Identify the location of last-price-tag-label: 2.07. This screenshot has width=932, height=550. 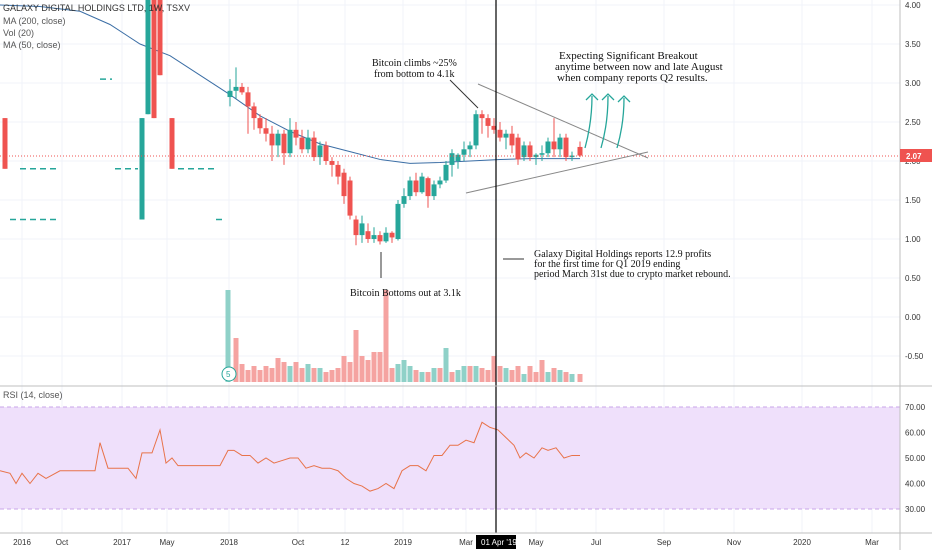
(914, 156).